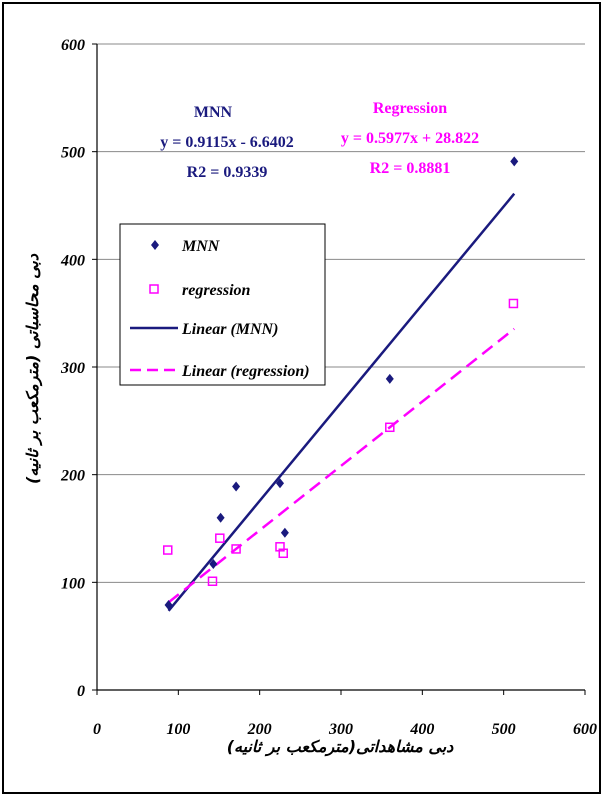 The width and height of the screenshot is (605, 798). Describe the element at coordinates (585, 729) in the screenshot. I see `x-tick-label-600: 600` at that location.